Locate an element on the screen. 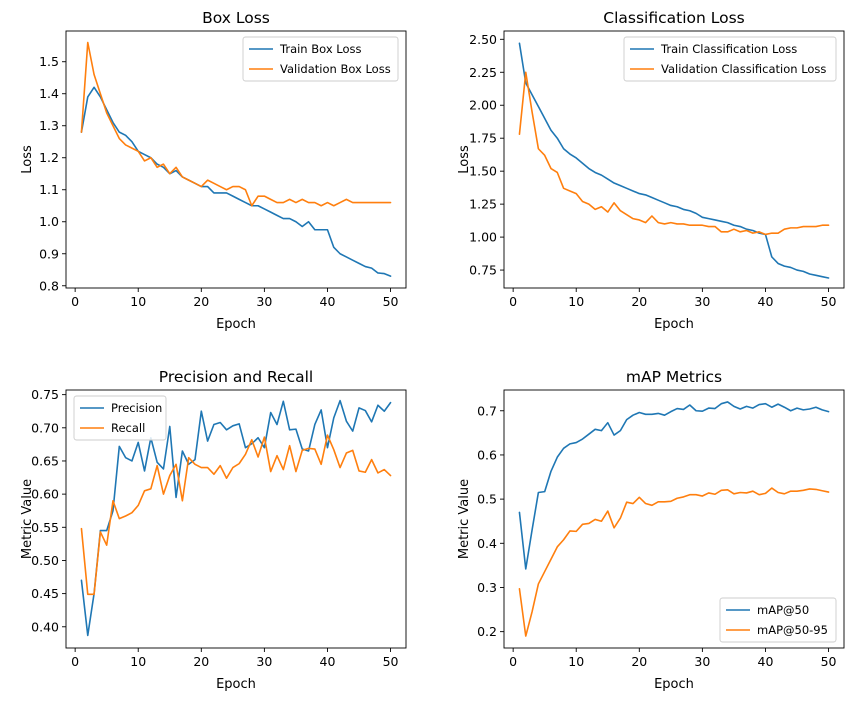 This screenshot has height=701, width=855. legend: Precision Recall is located at coordinates (120, 418).